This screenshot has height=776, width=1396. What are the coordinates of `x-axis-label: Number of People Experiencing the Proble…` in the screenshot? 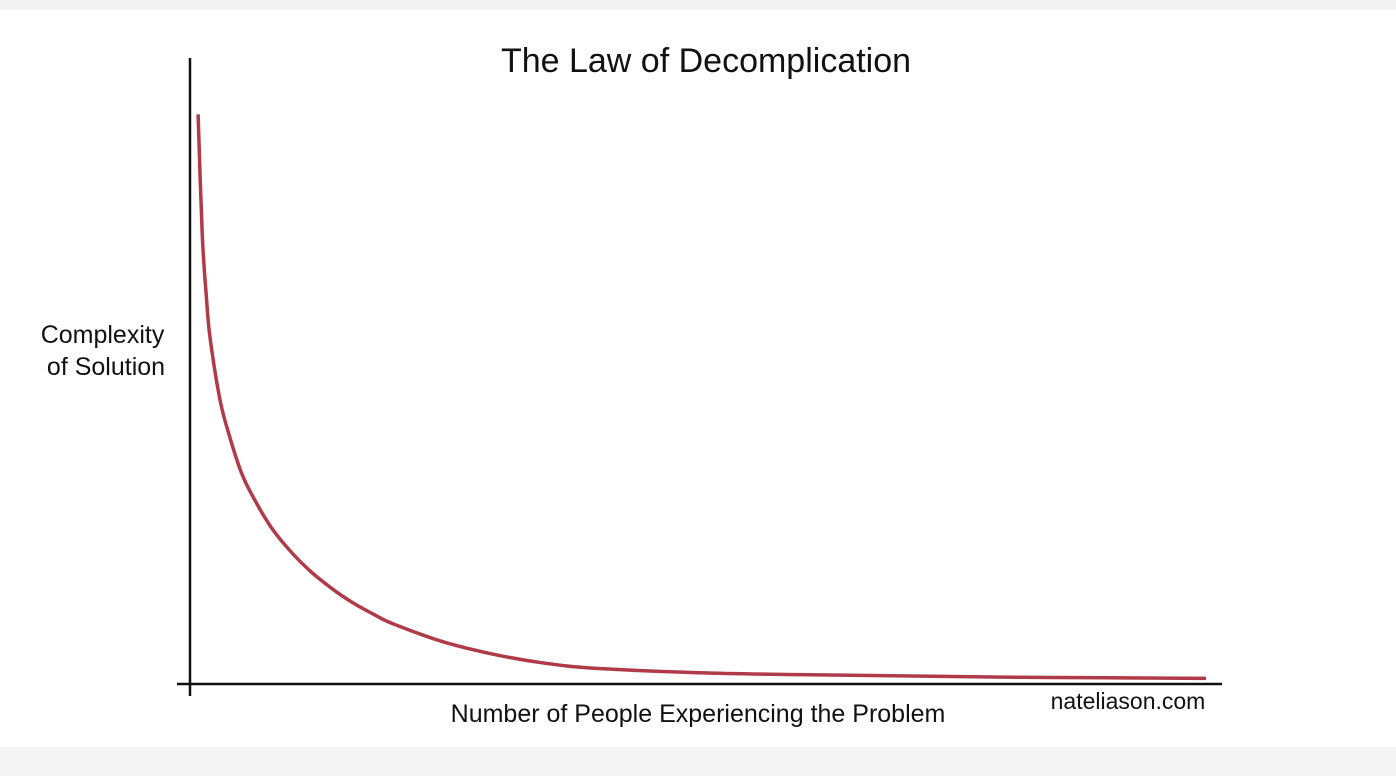 It's located at (698, 714).